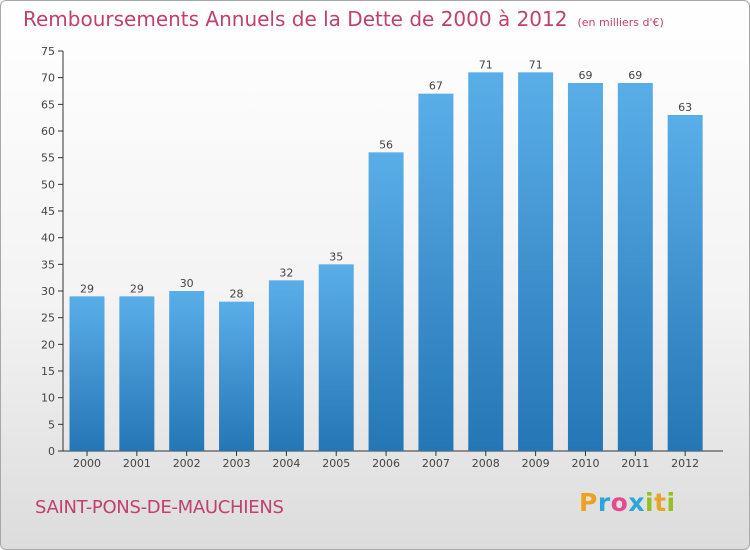 This screenshot has height=550, width=750. What do you see at coordinates (536, 261) in the screenshot?
I see `bar-2009` at bounding box center [536, 261].